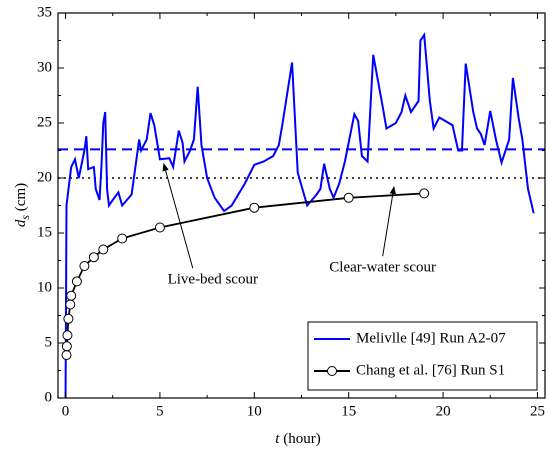 This screenshot has width=550, height=458. I want to click on x-tick-label: 25, so click(537, 411).